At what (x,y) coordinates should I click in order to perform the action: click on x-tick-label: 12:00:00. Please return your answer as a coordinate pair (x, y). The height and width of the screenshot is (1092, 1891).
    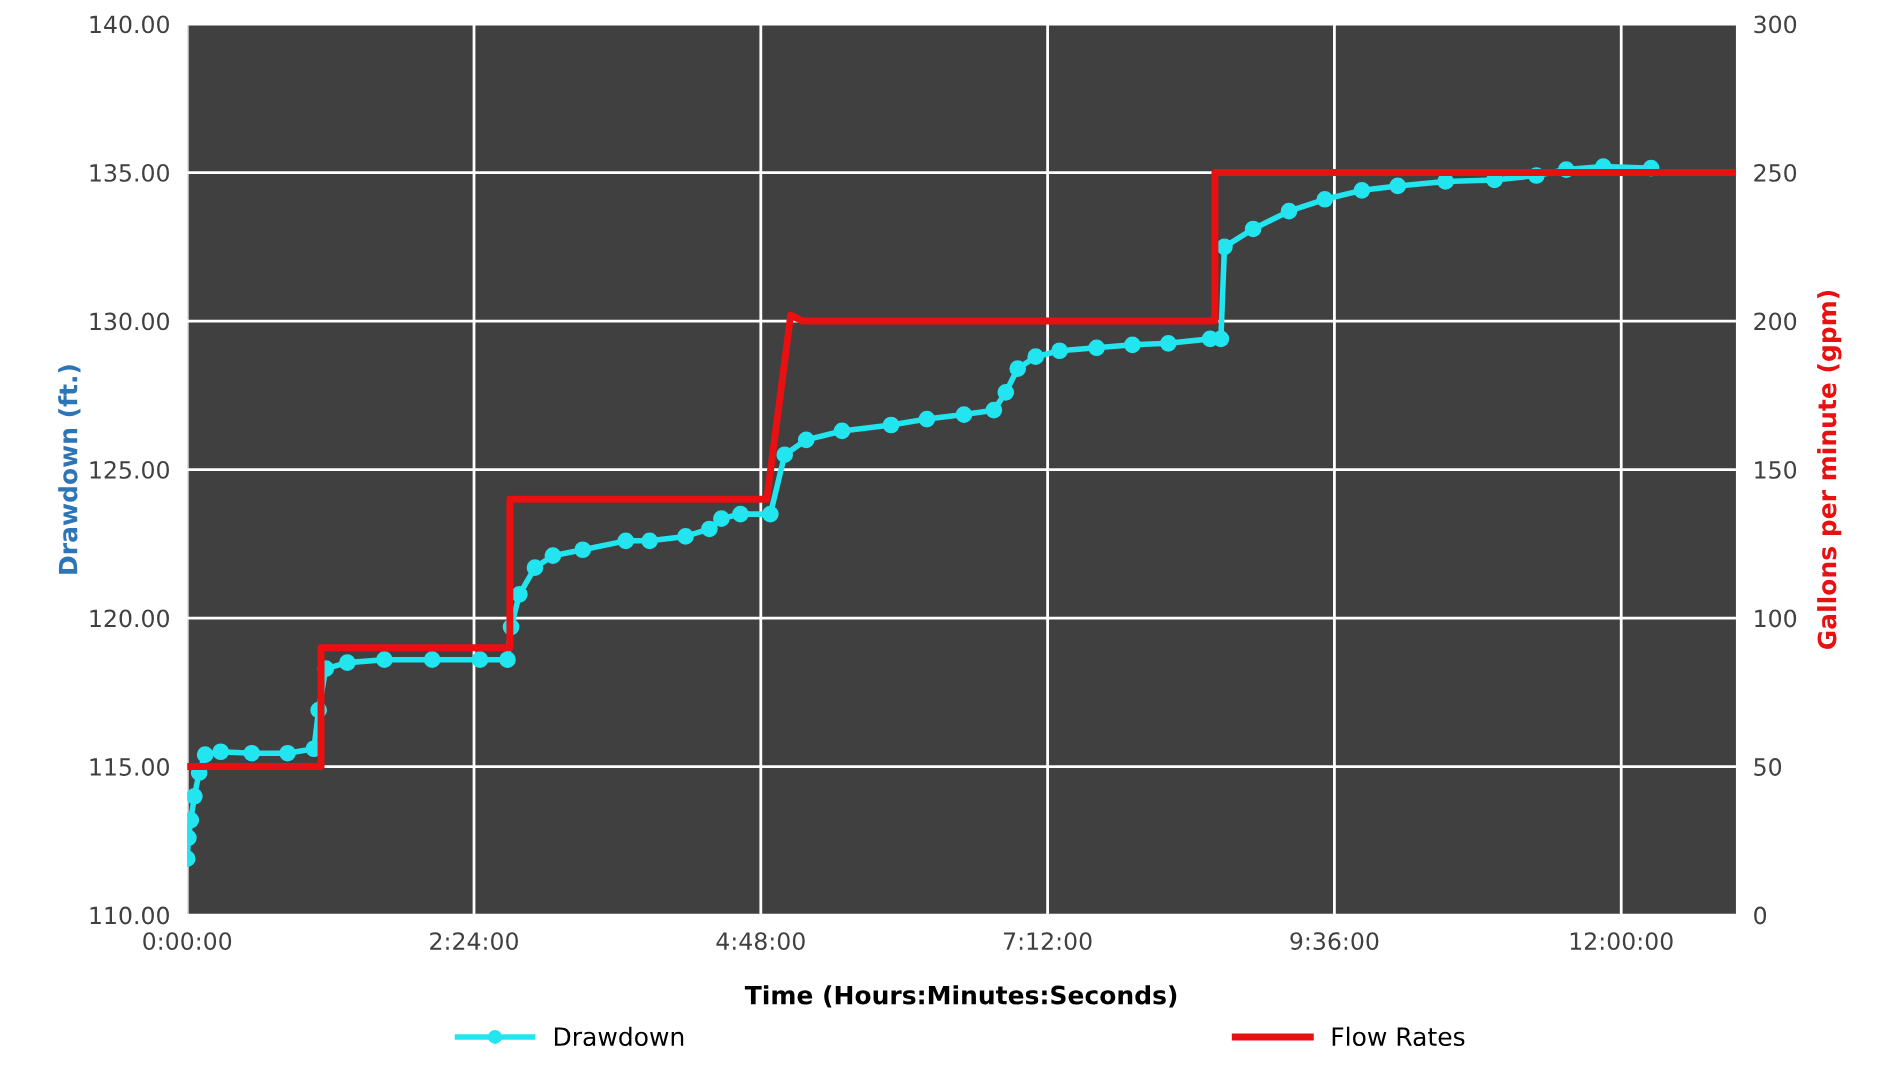
    Looking at the image, I should click on (1621, 941).